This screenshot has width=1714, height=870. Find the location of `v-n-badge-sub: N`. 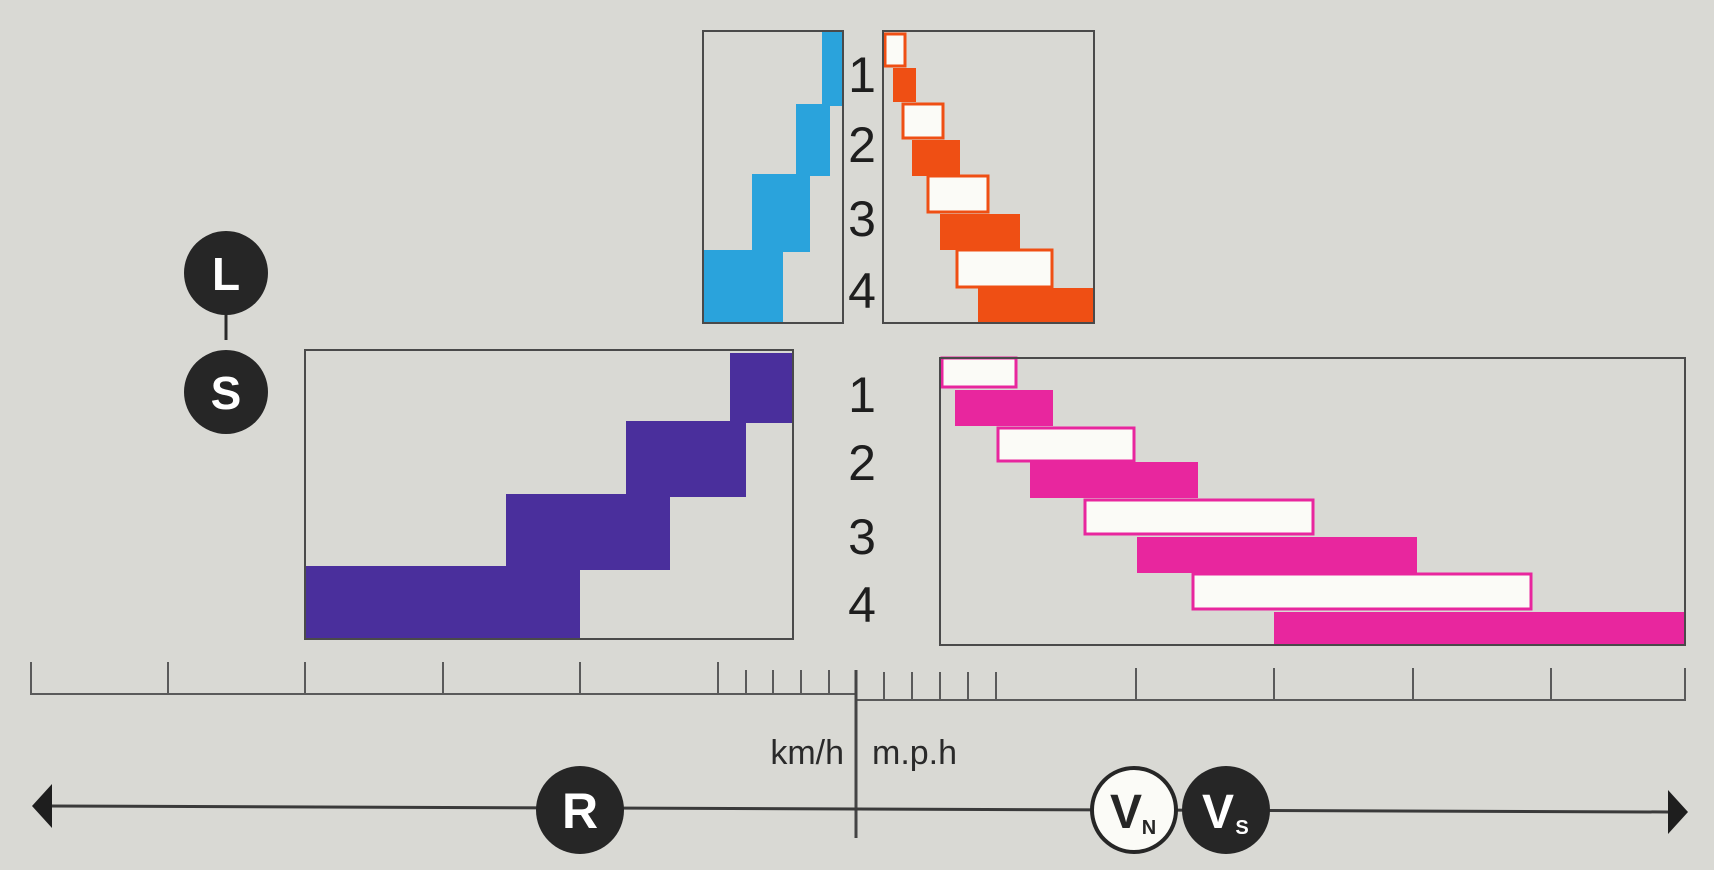

v-n-badge-sub: N is located at coordinates (1149, 828).